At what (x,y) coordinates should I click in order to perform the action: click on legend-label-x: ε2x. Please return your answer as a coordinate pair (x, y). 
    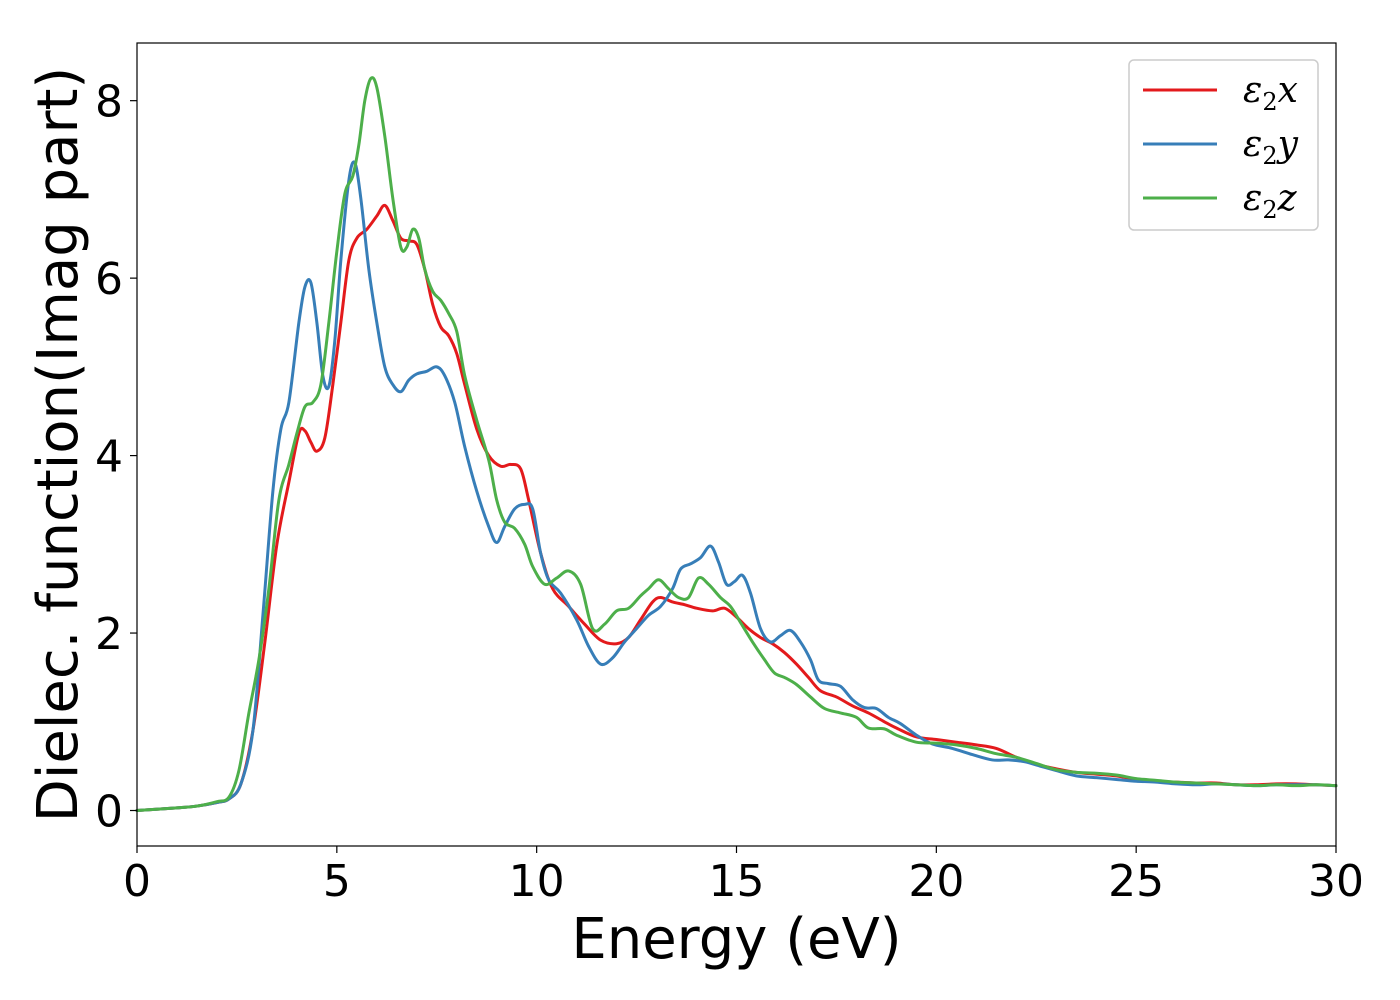
    Looking at the image, I should click on (1270, 93).